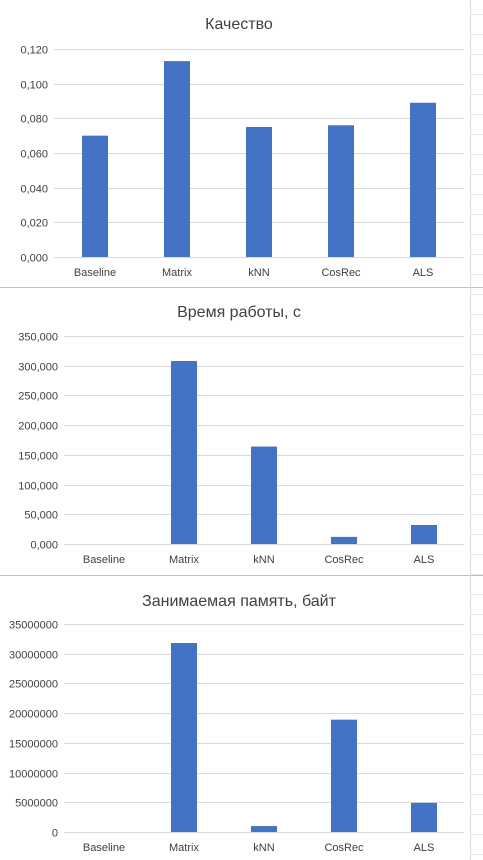  What do you see at coordinates (33, 656) in the screenshot?
I see `y-tick-label: 30000000` at bounding box center [33, 656].